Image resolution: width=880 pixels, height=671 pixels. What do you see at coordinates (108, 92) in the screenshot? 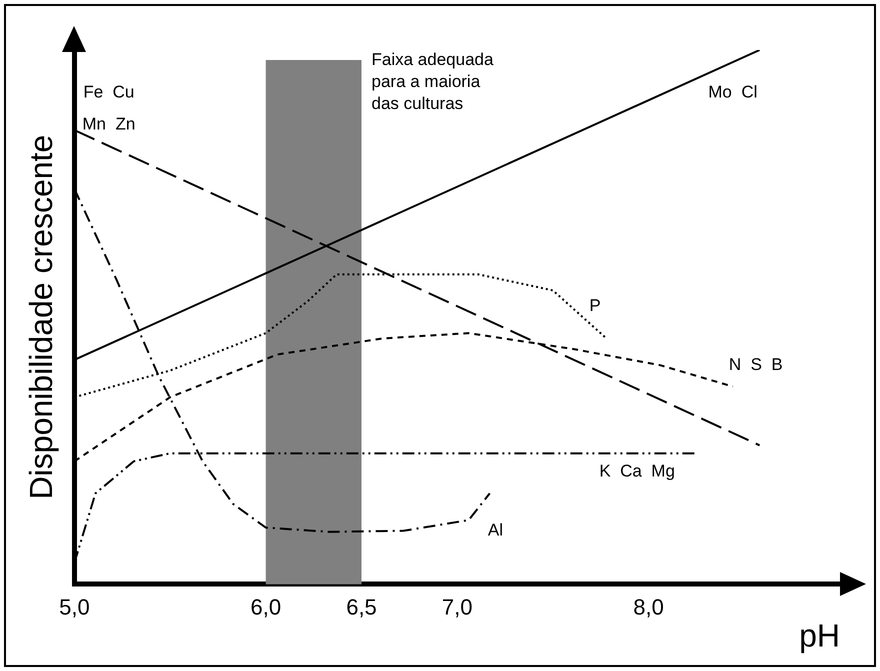
I see `annotation: Fe Cu` at bounding box center [108, 92].